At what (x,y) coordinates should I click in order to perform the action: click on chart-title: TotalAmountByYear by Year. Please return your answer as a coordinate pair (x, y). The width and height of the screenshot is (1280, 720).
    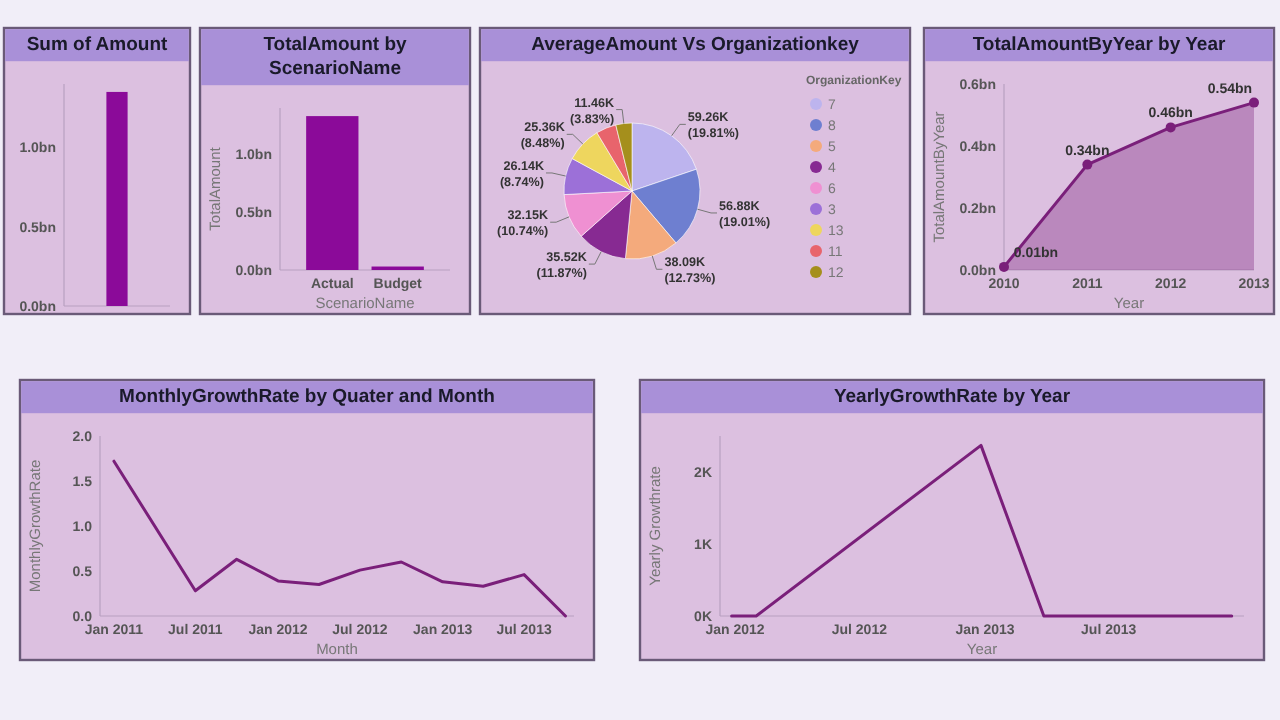
    Looking at the image, I should click on (1099, 45).